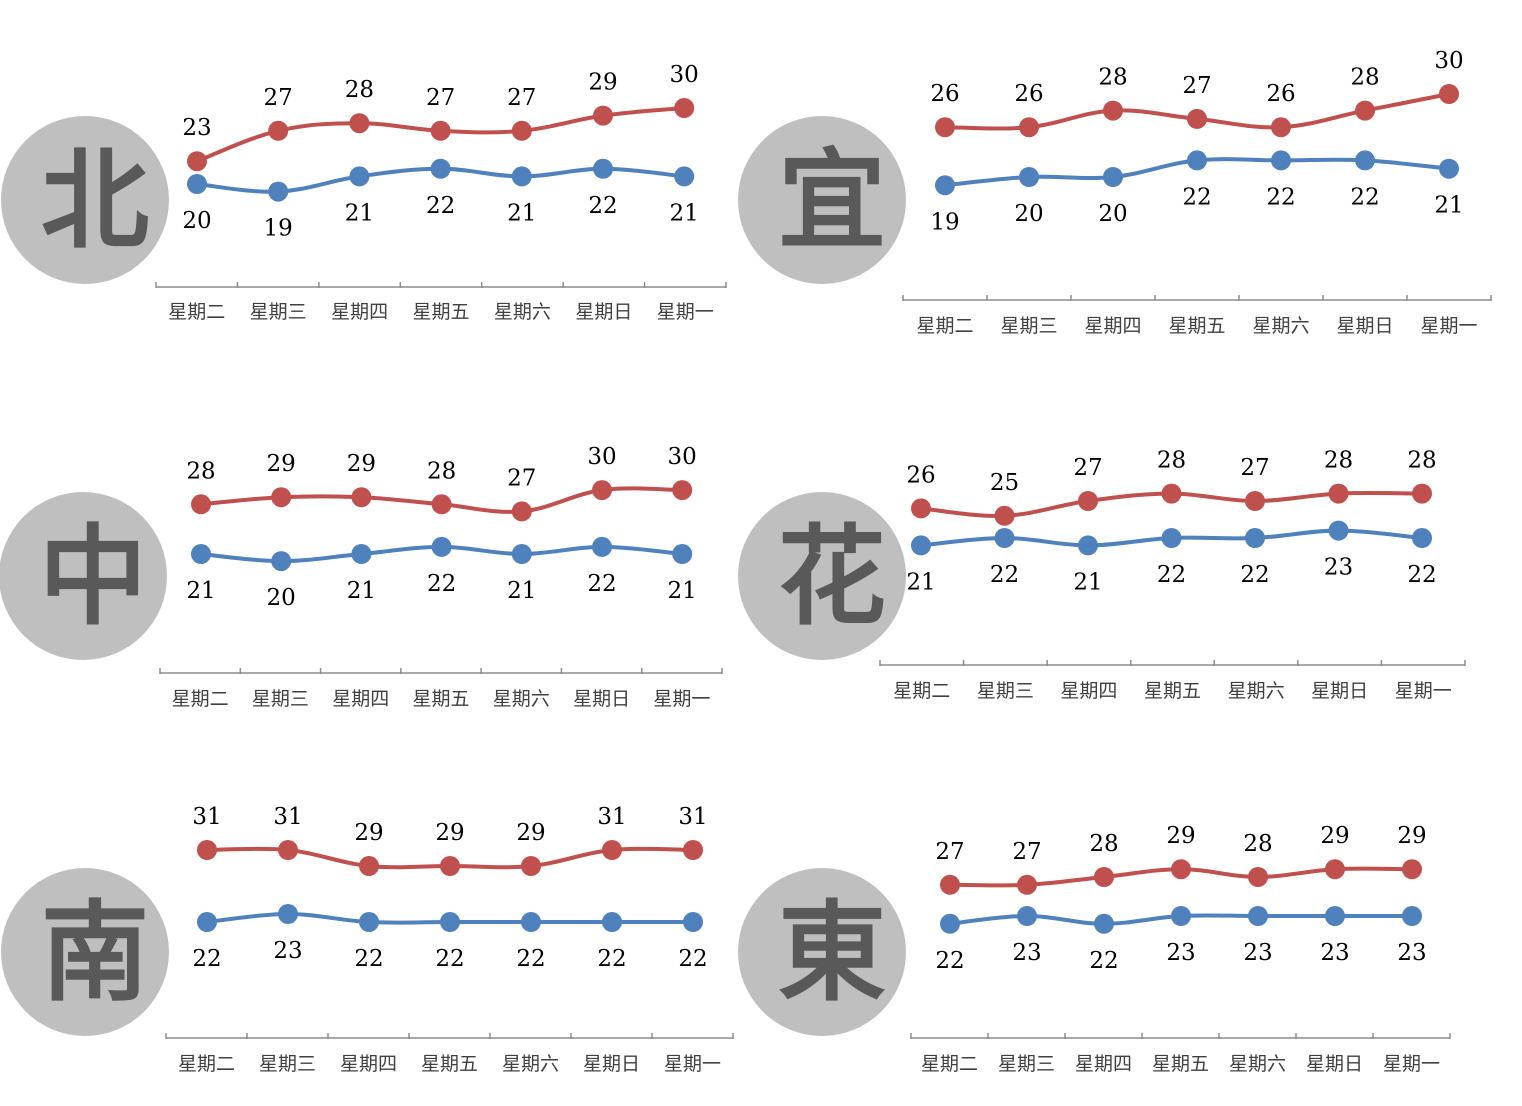 This screenshot has height=1106, width=1522. Describe the element at coordinates (832, 577) in the screenshot. I see `region-label: 花` at that location.